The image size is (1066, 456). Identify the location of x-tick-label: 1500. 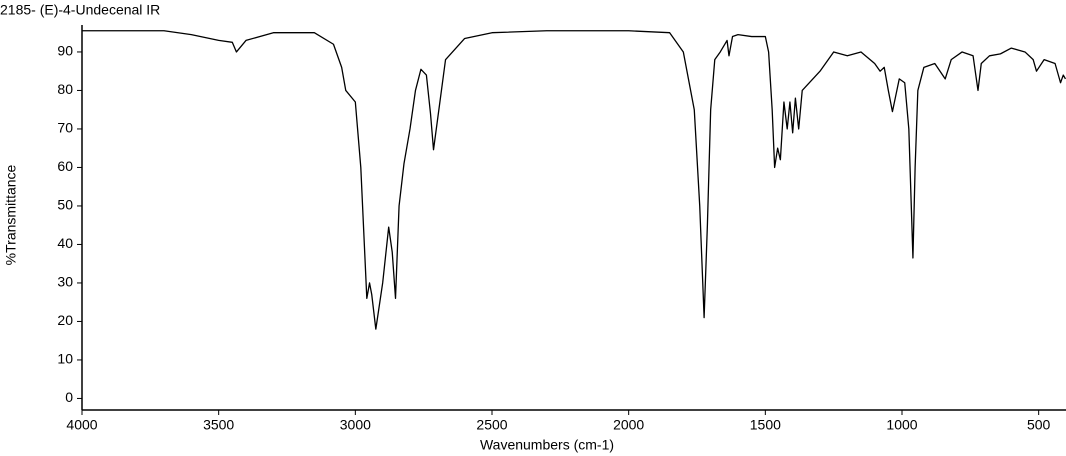
(765, 425).